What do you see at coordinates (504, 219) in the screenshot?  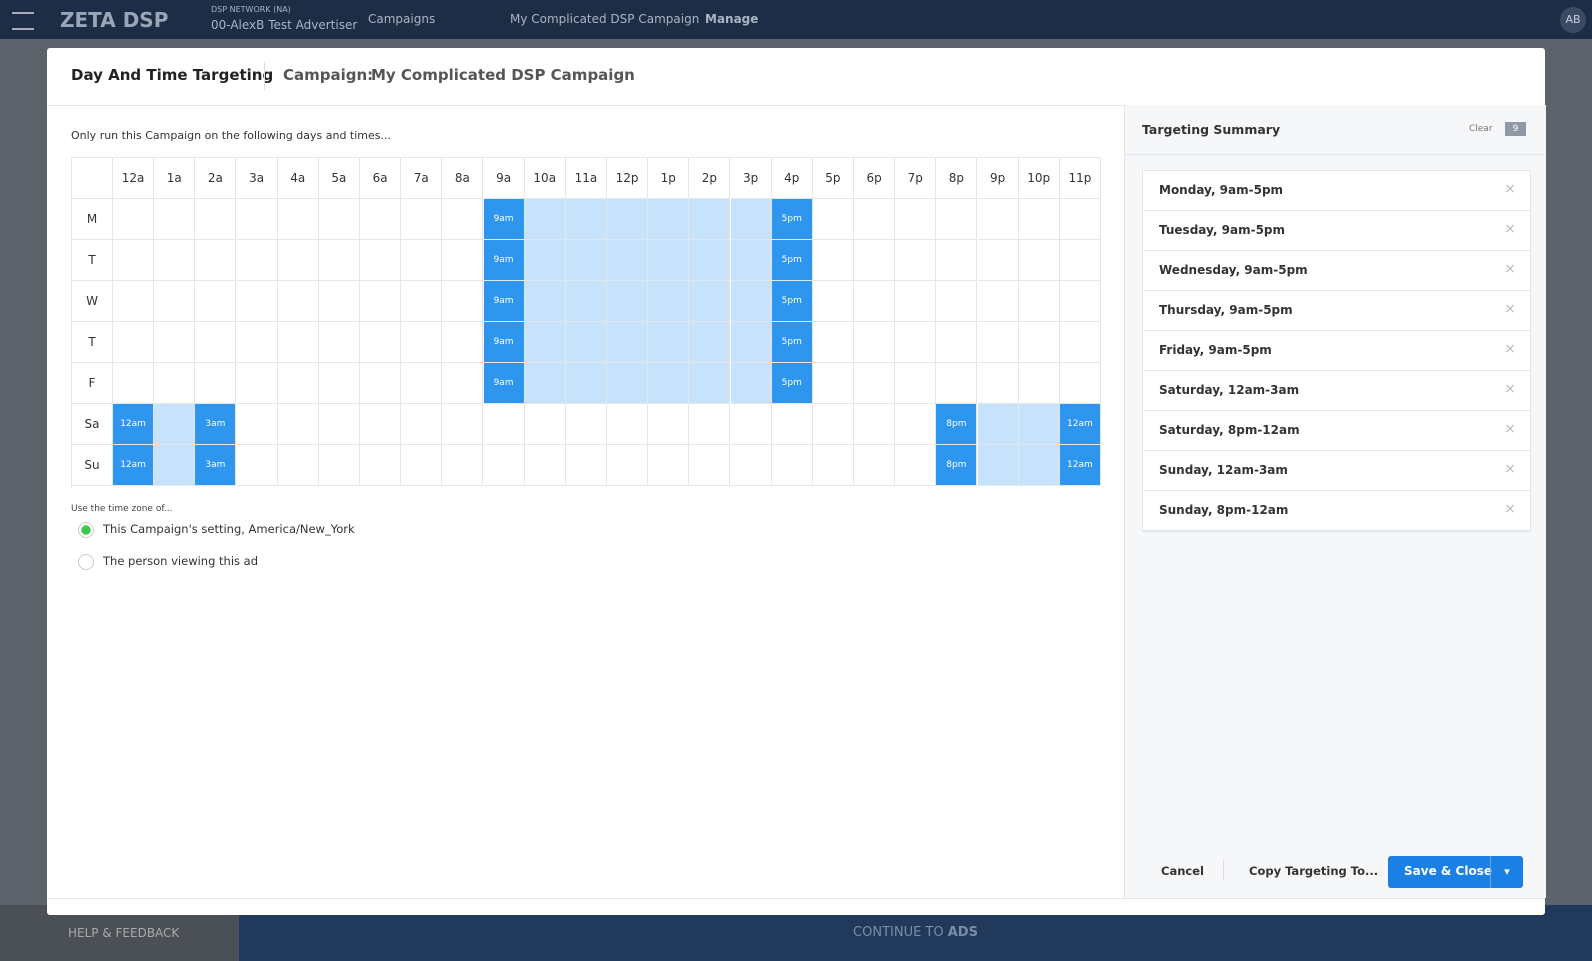 I see `selected-cell: 9am` at bounding box center [504, 219].